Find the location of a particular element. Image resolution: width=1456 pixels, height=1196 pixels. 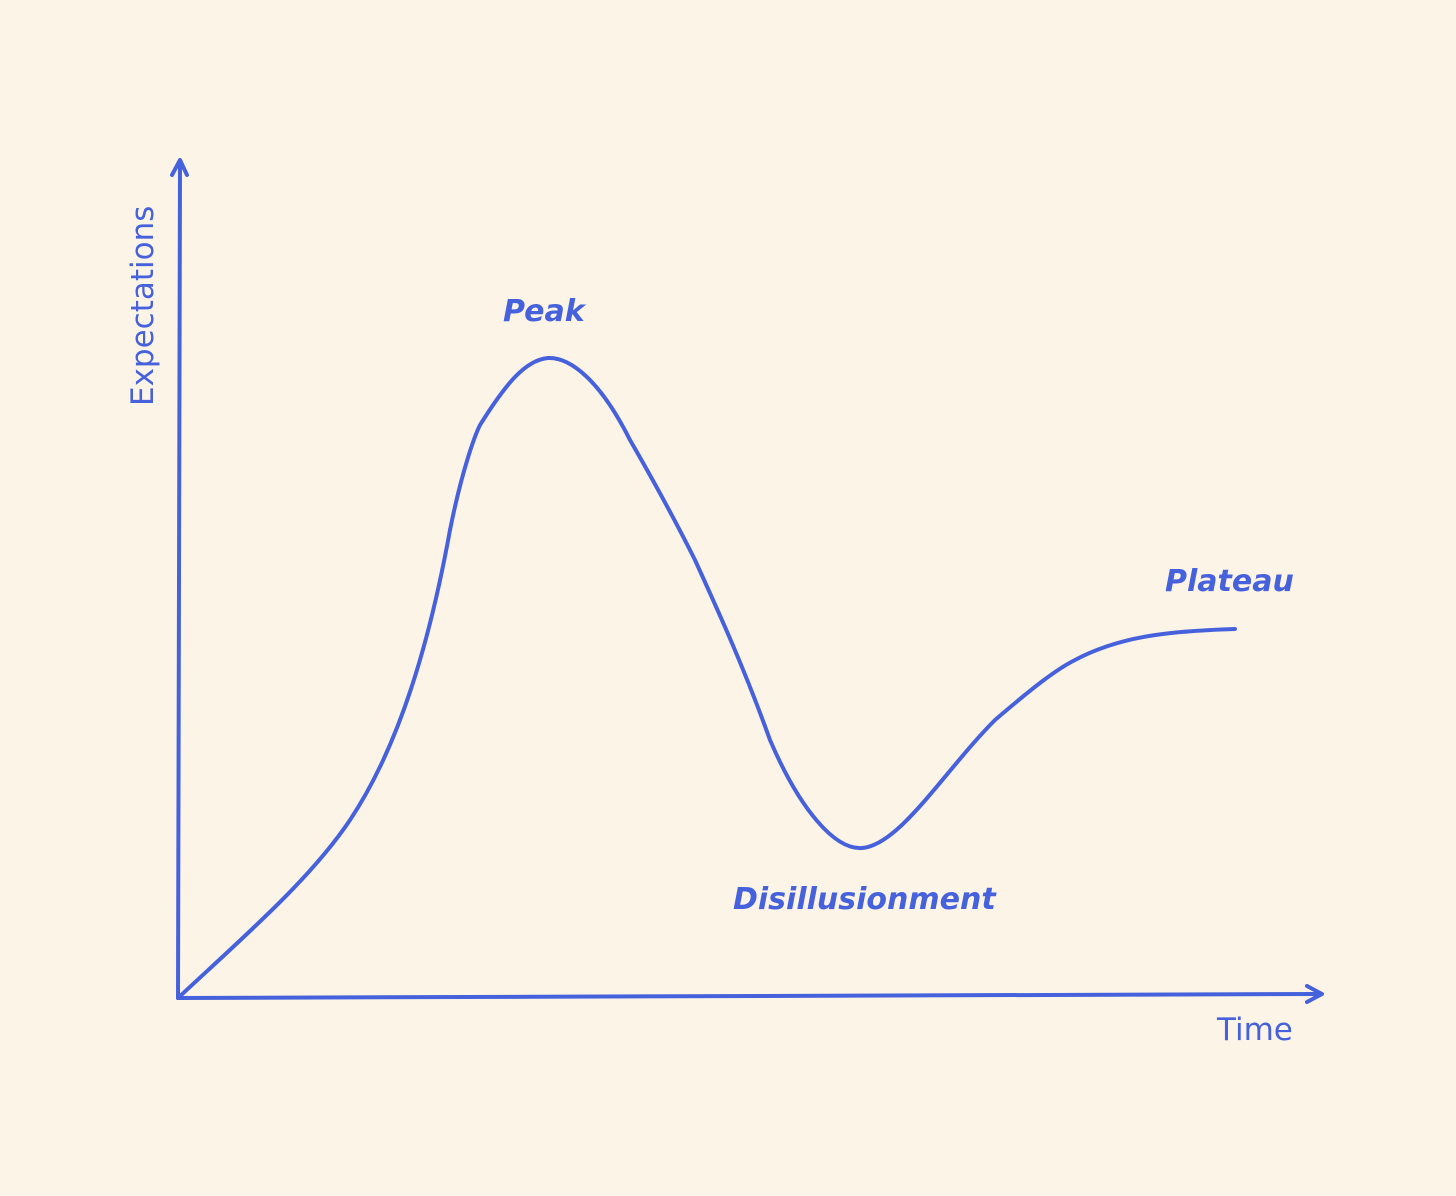

x-axis is located at coordinates (749, 996).